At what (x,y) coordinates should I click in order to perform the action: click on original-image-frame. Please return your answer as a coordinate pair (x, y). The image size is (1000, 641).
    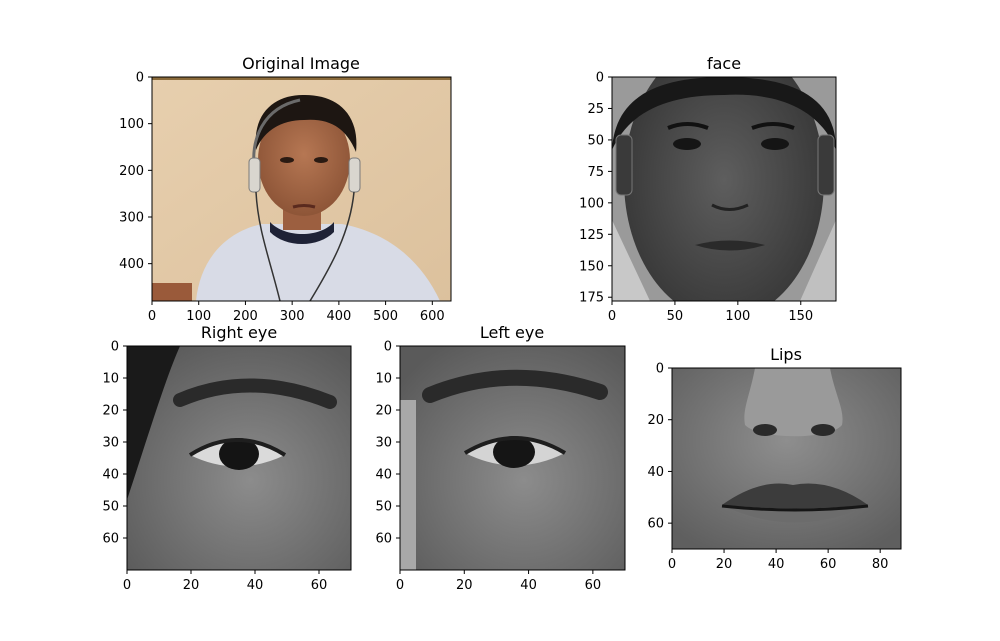
    Looking at the image, I should click on (301, 189).